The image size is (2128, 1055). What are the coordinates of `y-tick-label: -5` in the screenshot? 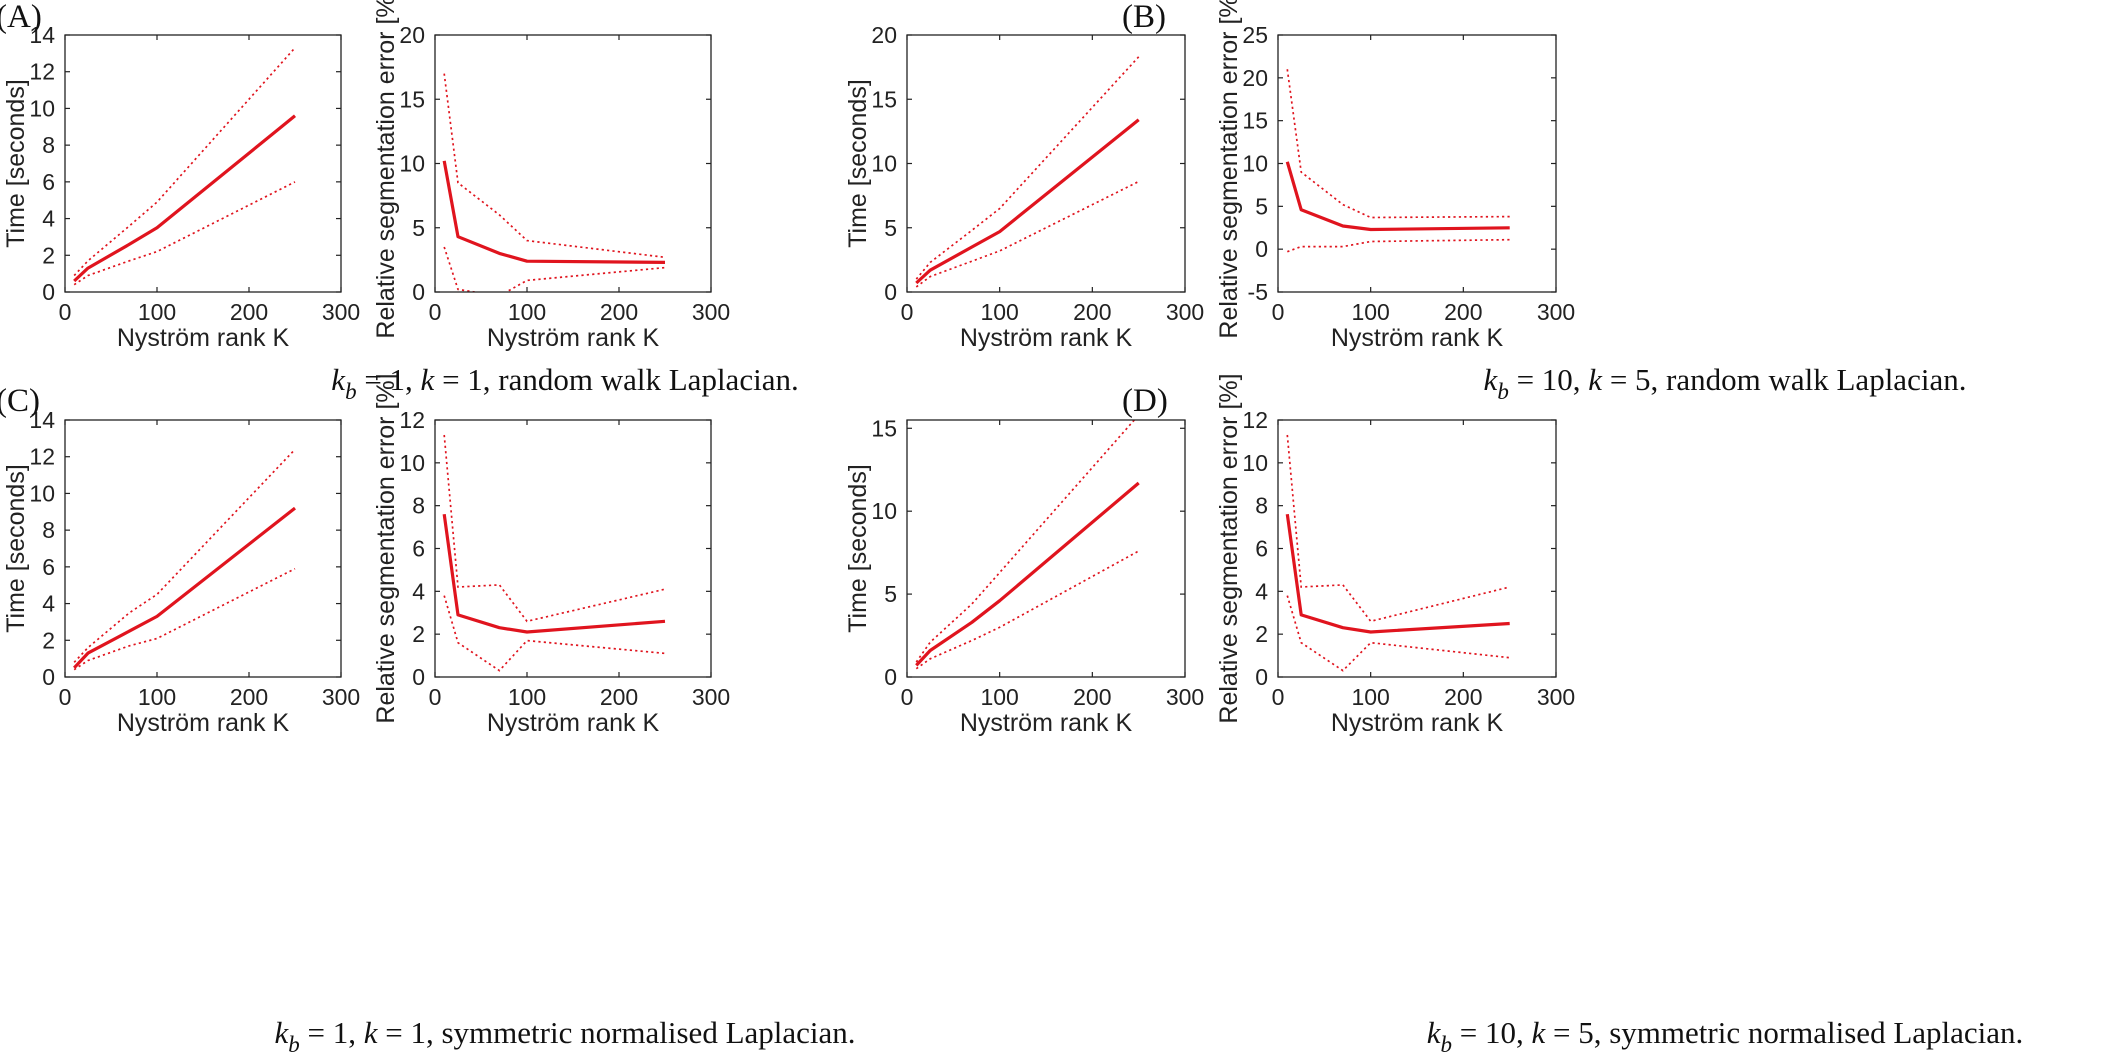 It's located at (1258, 292).